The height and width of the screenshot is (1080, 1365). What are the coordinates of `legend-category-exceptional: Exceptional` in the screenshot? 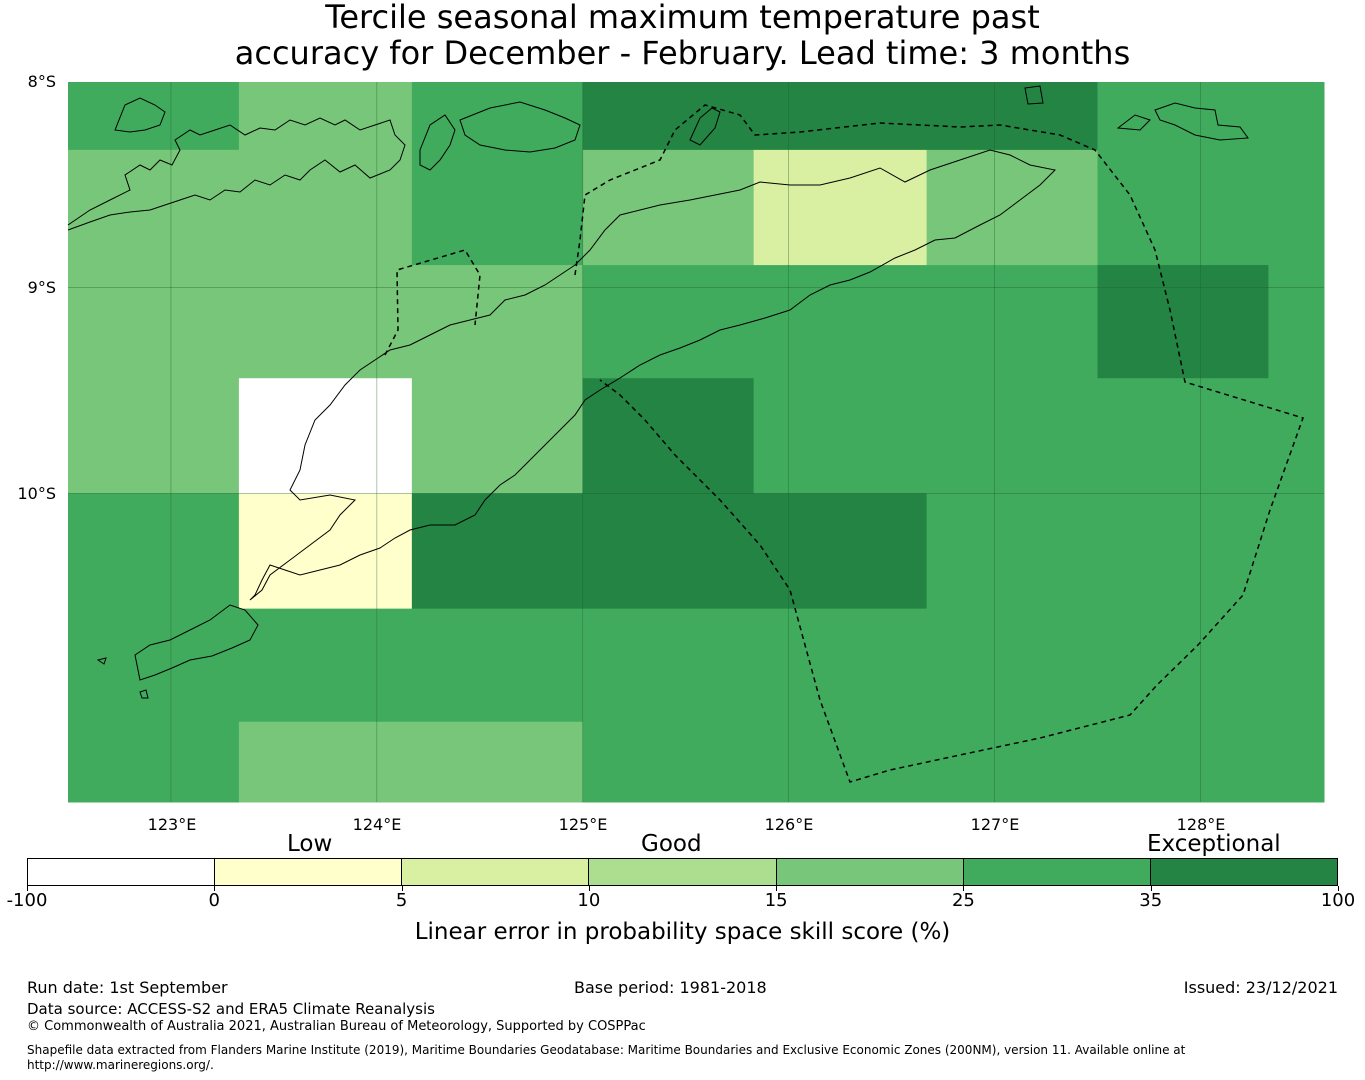 It's located at (1214, 844).